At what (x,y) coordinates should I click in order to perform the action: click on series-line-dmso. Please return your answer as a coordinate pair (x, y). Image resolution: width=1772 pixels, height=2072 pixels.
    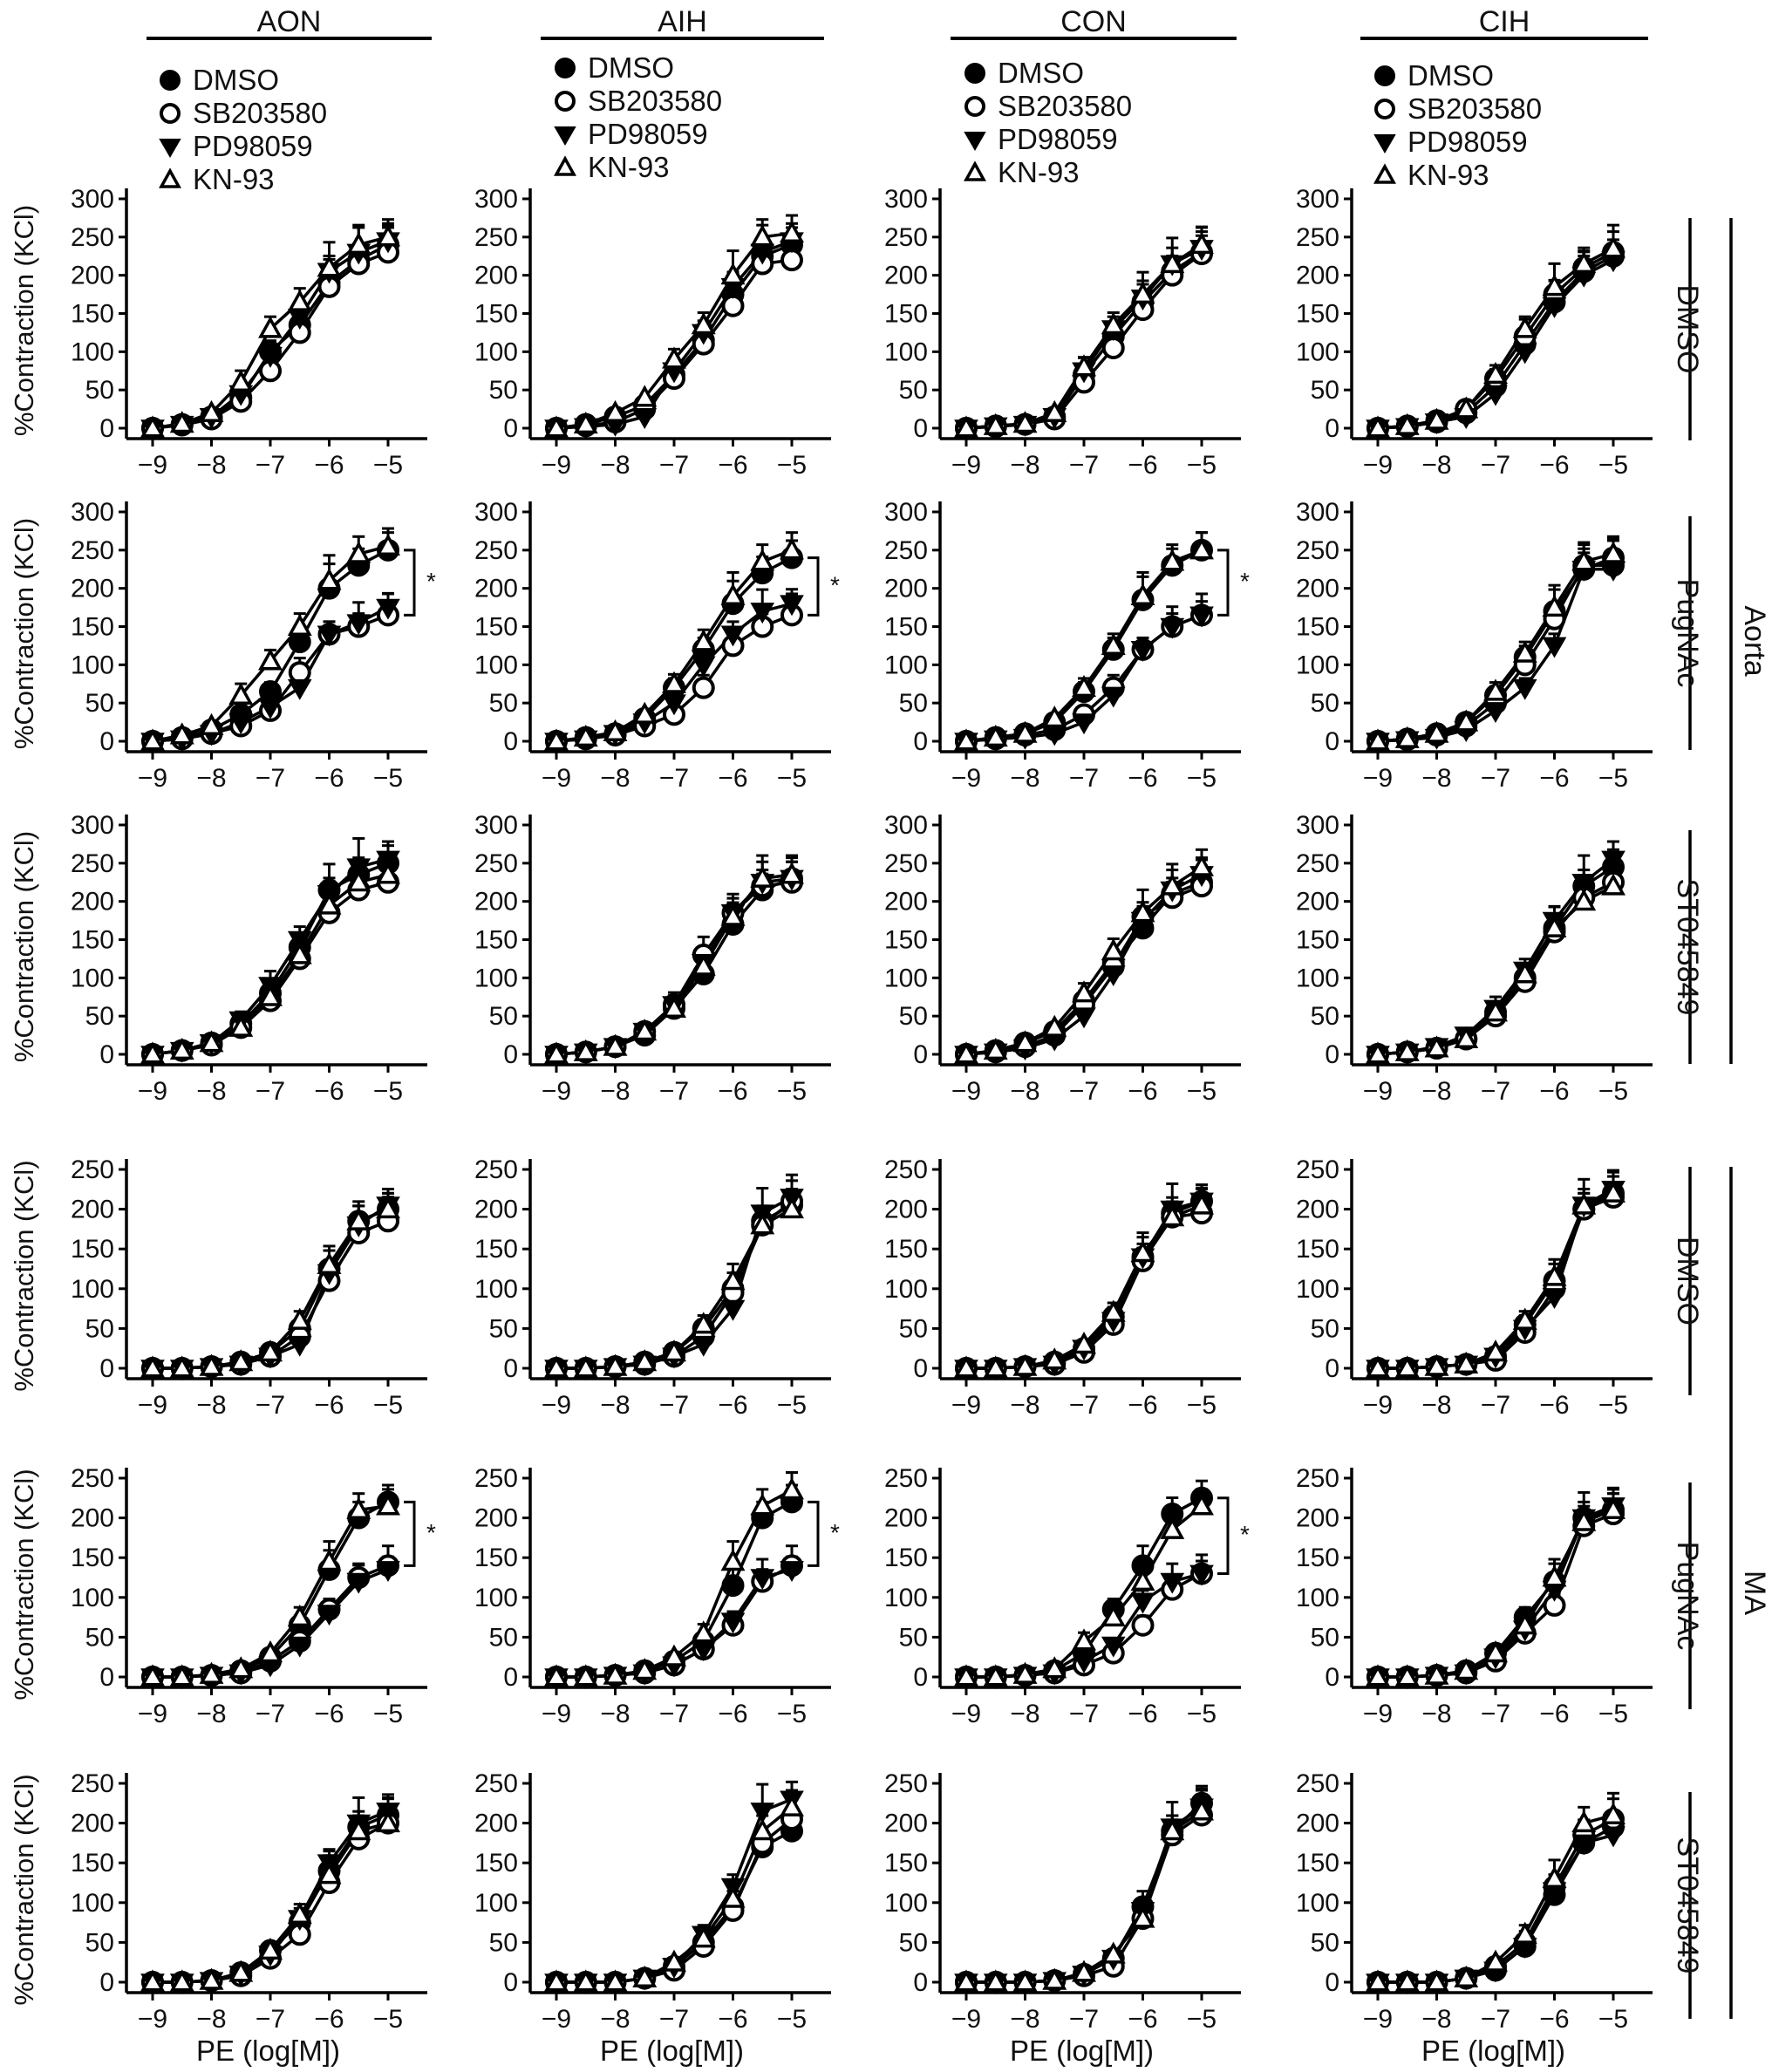
    Looking at the image, I should click on (1084, 968).